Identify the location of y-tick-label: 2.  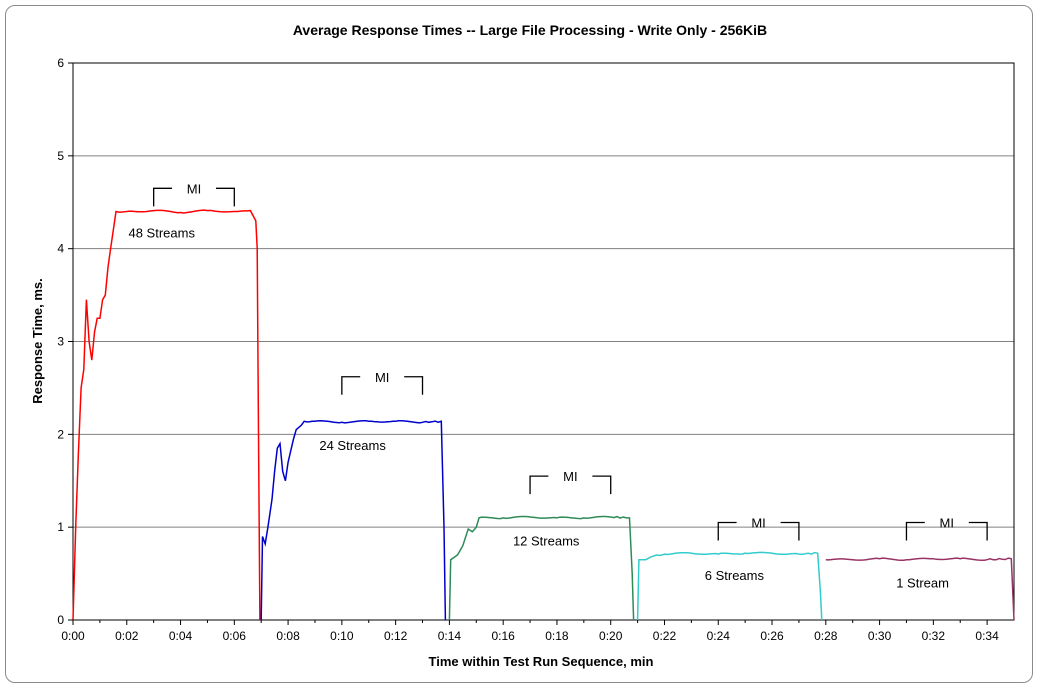
(60, 434).